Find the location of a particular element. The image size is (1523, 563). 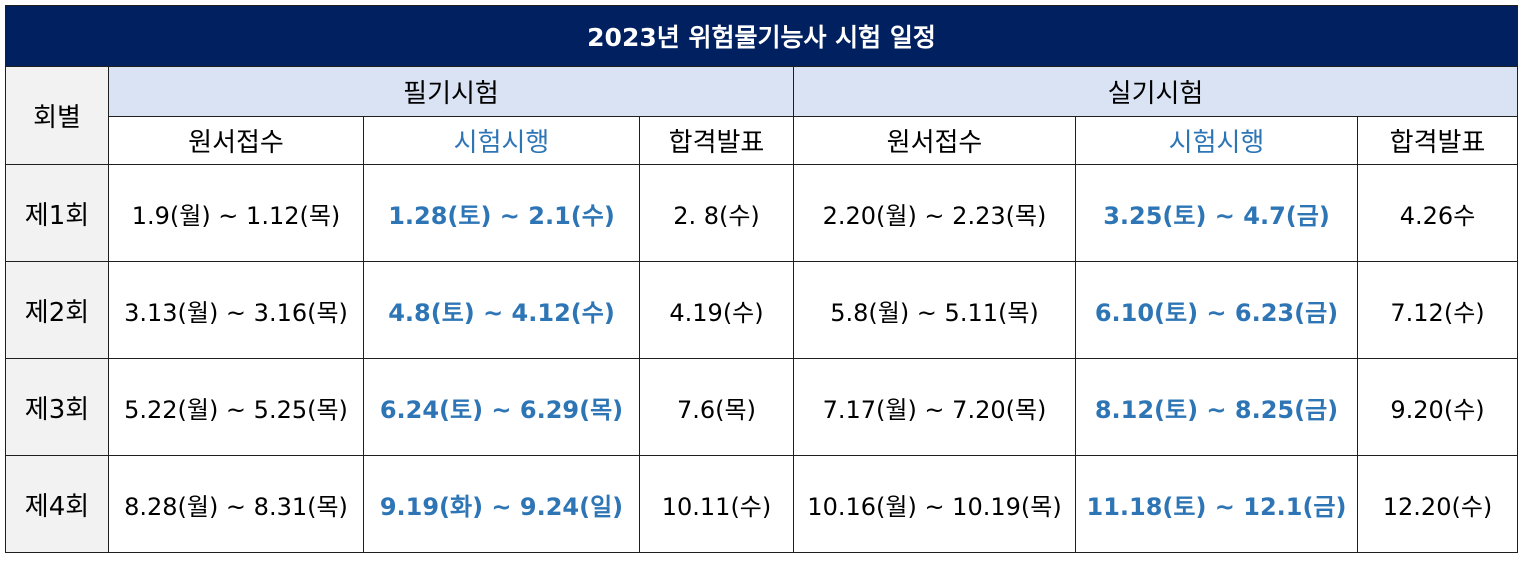

written-apply-cell: 1.9(월) ~ 1.12(목) is located at coordinates (236, 213).